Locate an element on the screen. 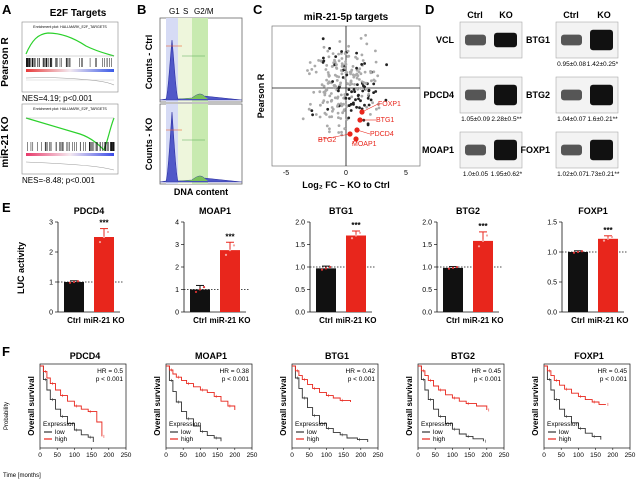  km-chart-title: MOAP1 is located at coordinates (211, 356).